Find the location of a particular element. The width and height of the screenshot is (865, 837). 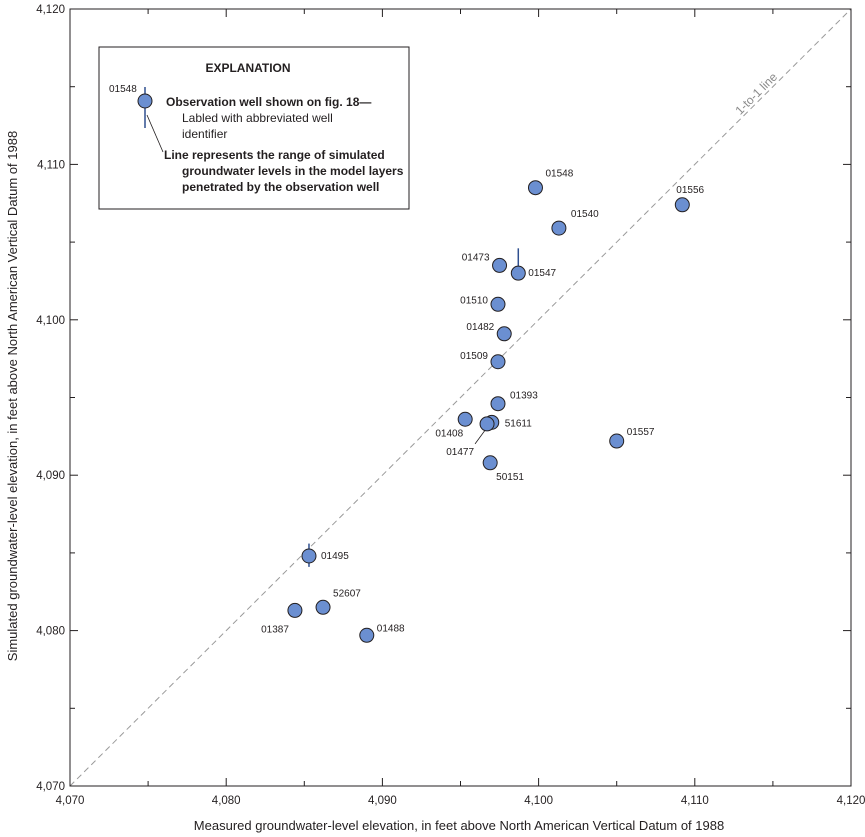

x-tick-label: 4,100 is located at coordinates (538, 801).